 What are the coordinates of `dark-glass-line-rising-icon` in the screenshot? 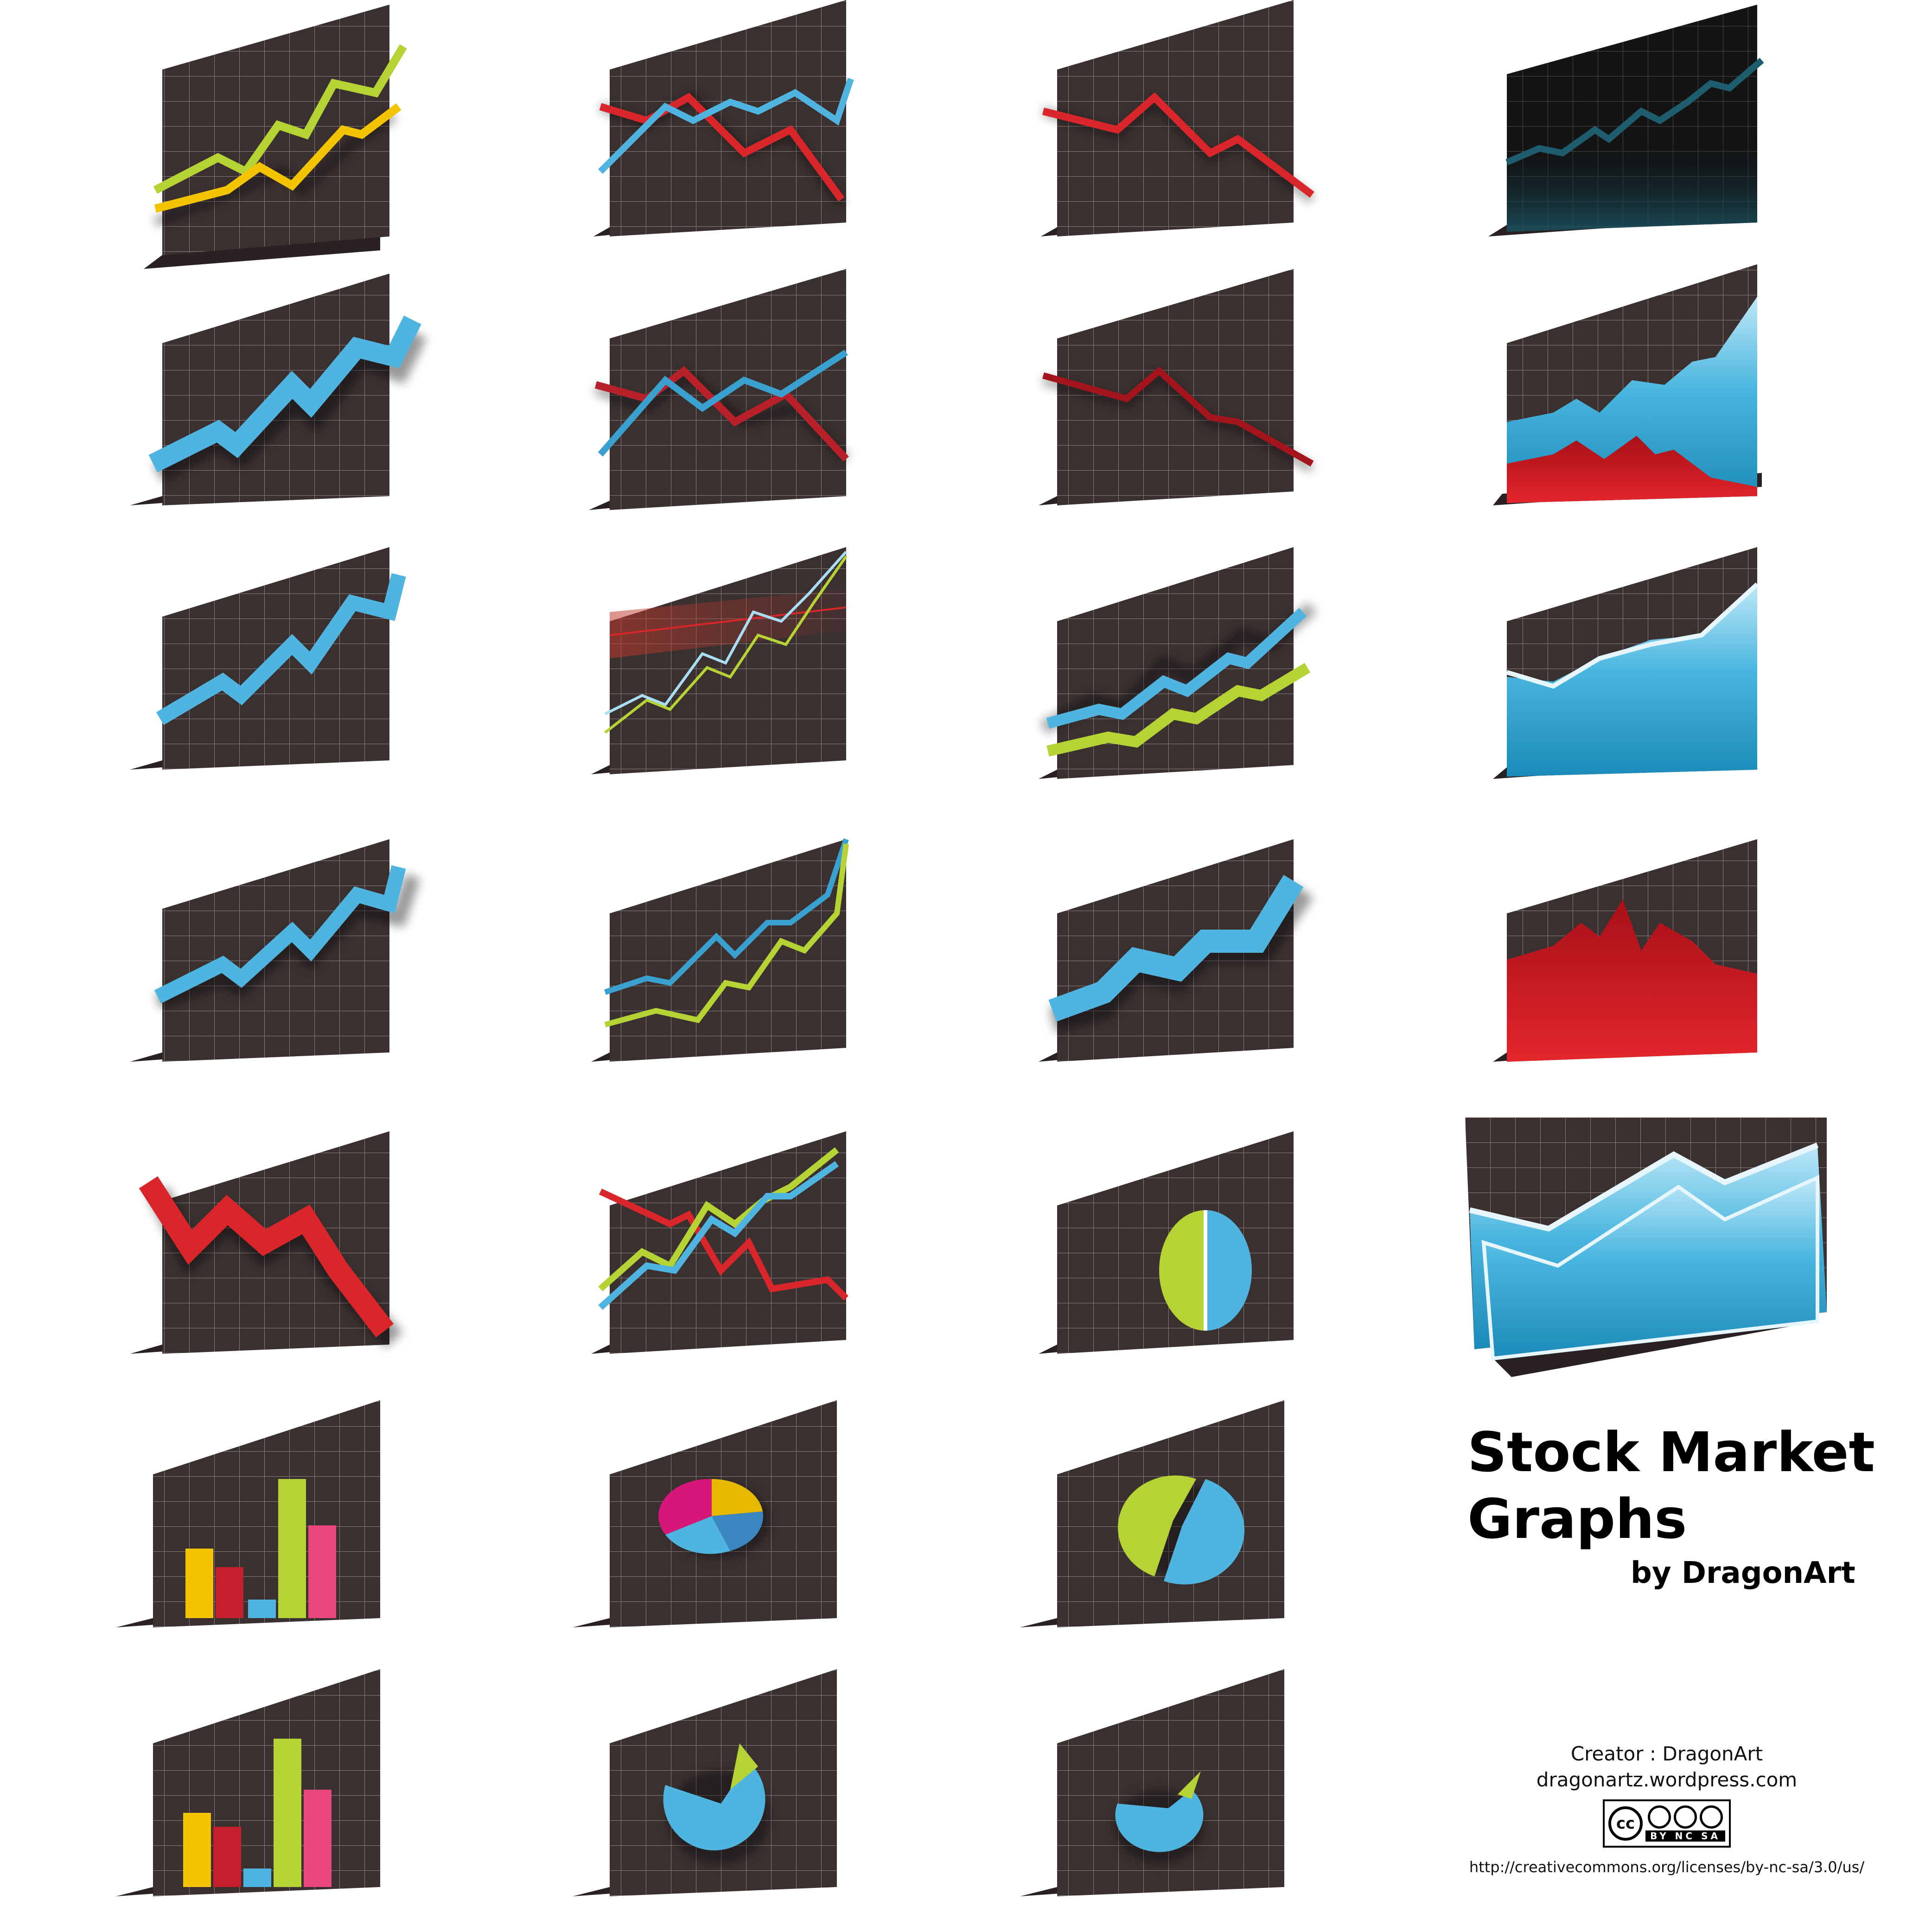 It's located at (1626, 120).